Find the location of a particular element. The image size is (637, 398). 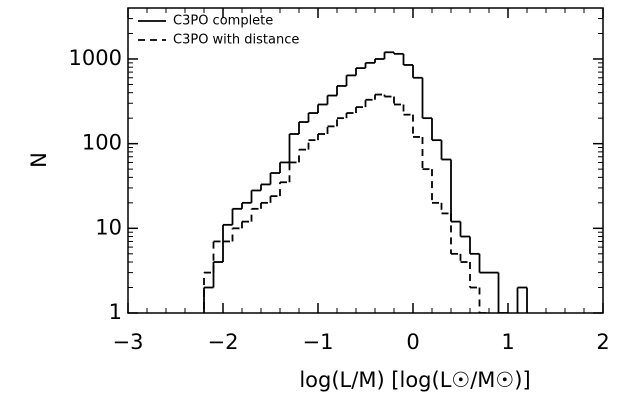

x-axis-label: log(L/M) [log(L☉/M☉)] is located at coordinates (414, 380).